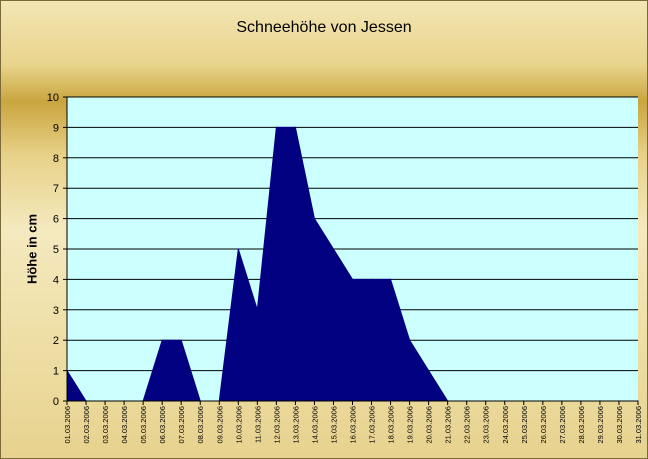 The image size is (648, 459). What do you see at coordinates (276, 425) in the screenshot?
I see `x-tick-label: 12.03.2006` at bounding box center [276, 425].